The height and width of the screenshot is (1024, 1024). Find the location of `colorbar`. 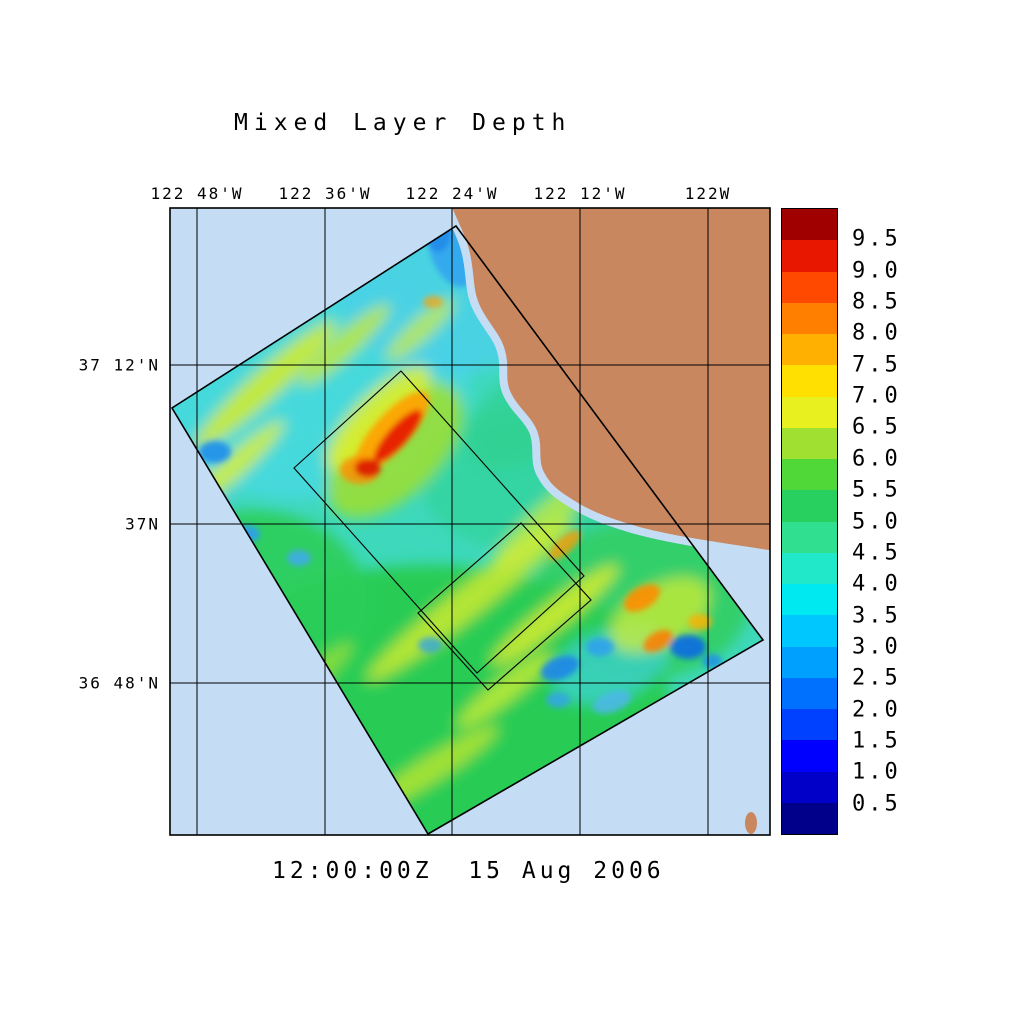

colorbar is located at coordinates (809, 521).